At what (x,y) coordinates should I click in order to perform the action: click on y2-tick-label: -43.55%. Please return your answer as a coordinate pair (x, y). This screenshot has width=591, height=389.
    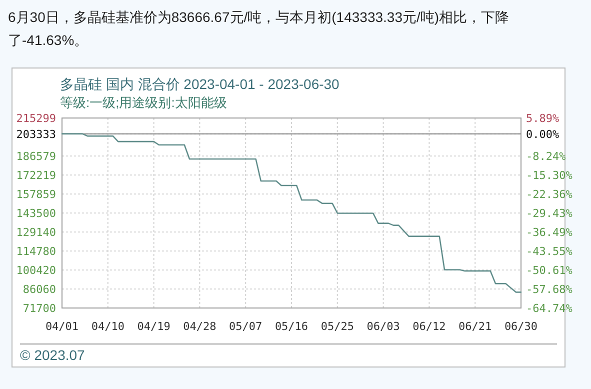
    Looking at the image, I should click on (549, 251).